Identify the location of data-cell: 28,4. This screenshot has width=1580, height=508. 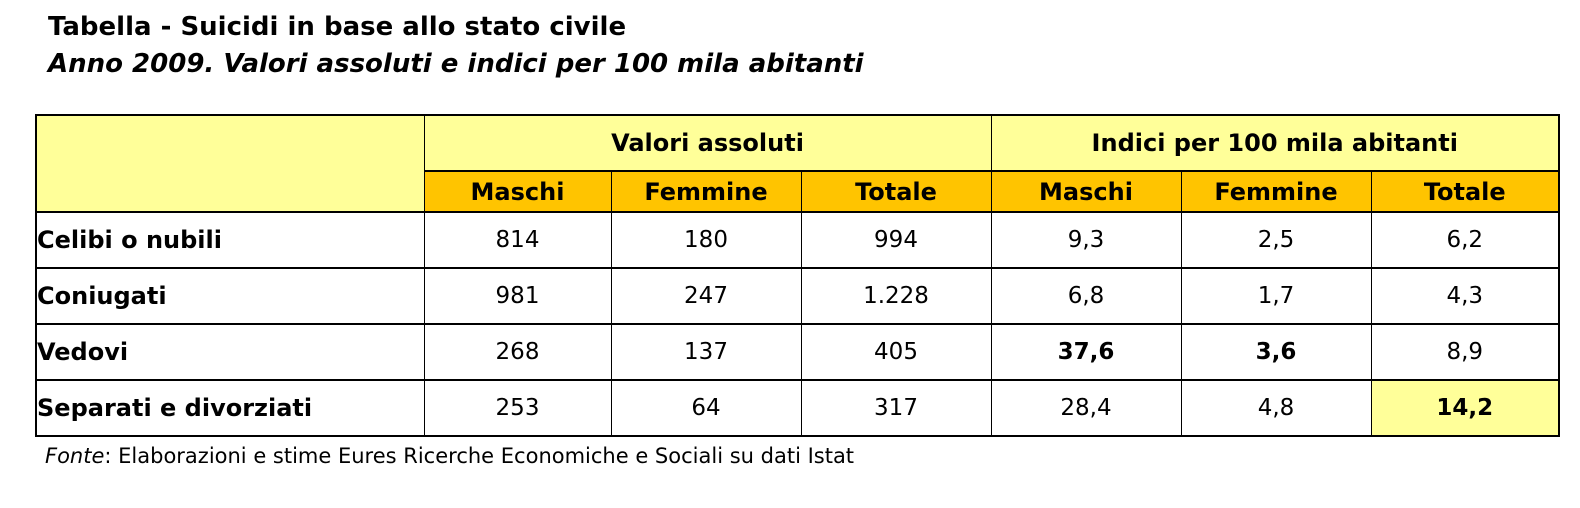
(1086, 408).